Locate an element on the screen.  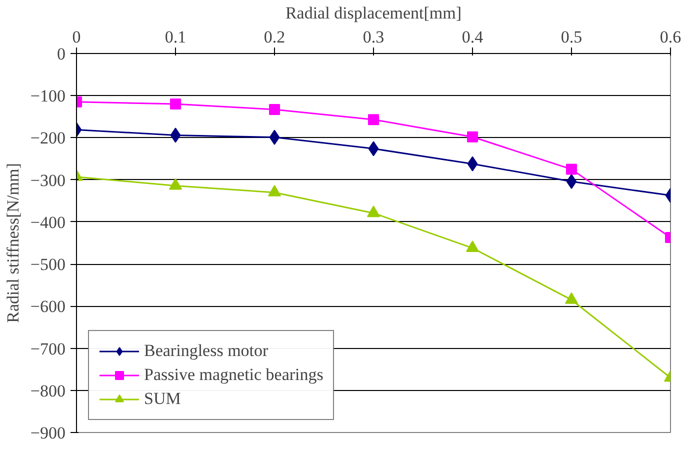
y-tick-label: −800 is located at coordinates (48, 390).